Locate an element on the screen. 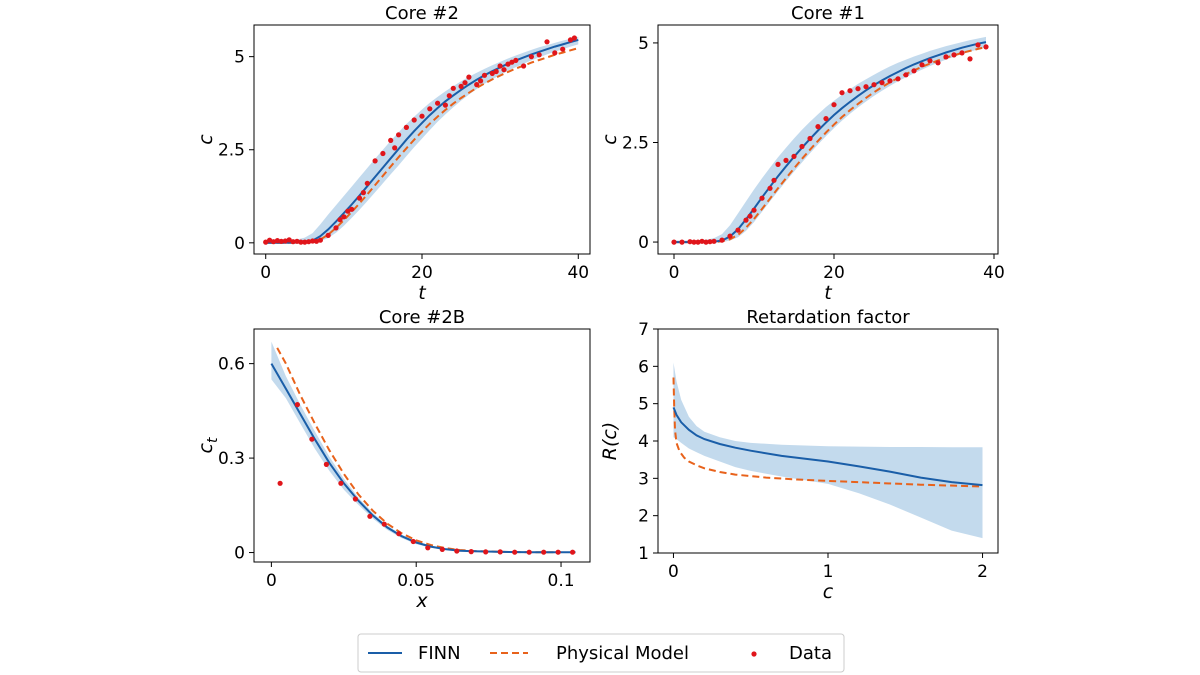  legend-finn-label: FINN is located at coordinates (439, 653).